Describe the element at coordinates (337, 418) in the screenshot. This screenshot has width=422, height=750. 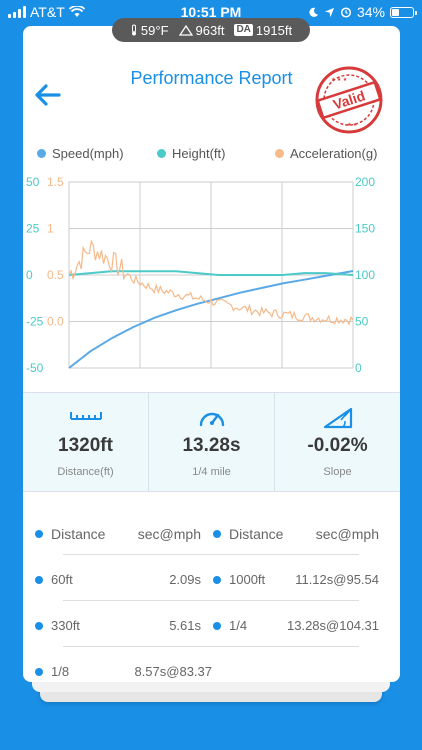
I see `slope-icon` at that location.